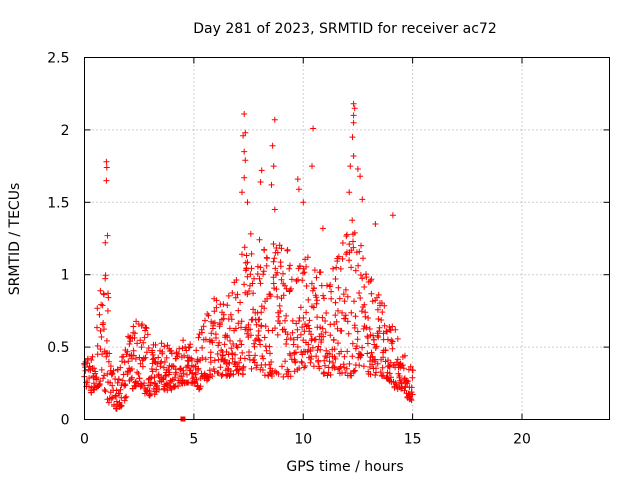 The image size is (640, 480). What do you see at coordinates (58, 59) in the screenshot?
I see `y-tick-label: 2.5` at bounding box center [58, 59].